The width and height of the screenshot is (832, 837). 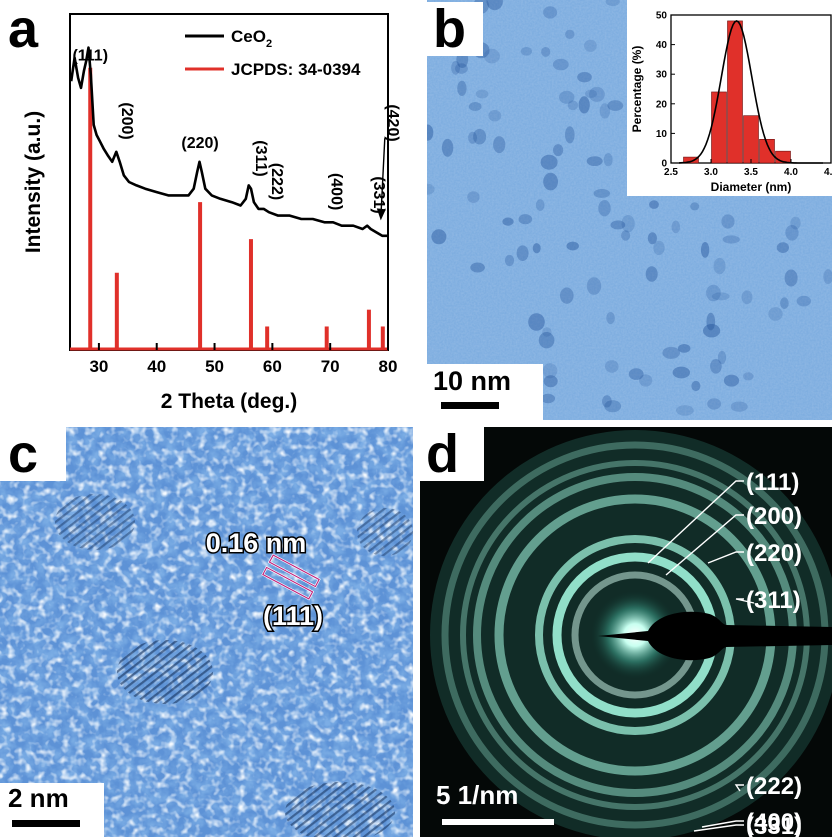 What do you see at coordinates (773, 600) in the screenshot?
I see `ring-label: (311)` at bounding box center [773, 600].